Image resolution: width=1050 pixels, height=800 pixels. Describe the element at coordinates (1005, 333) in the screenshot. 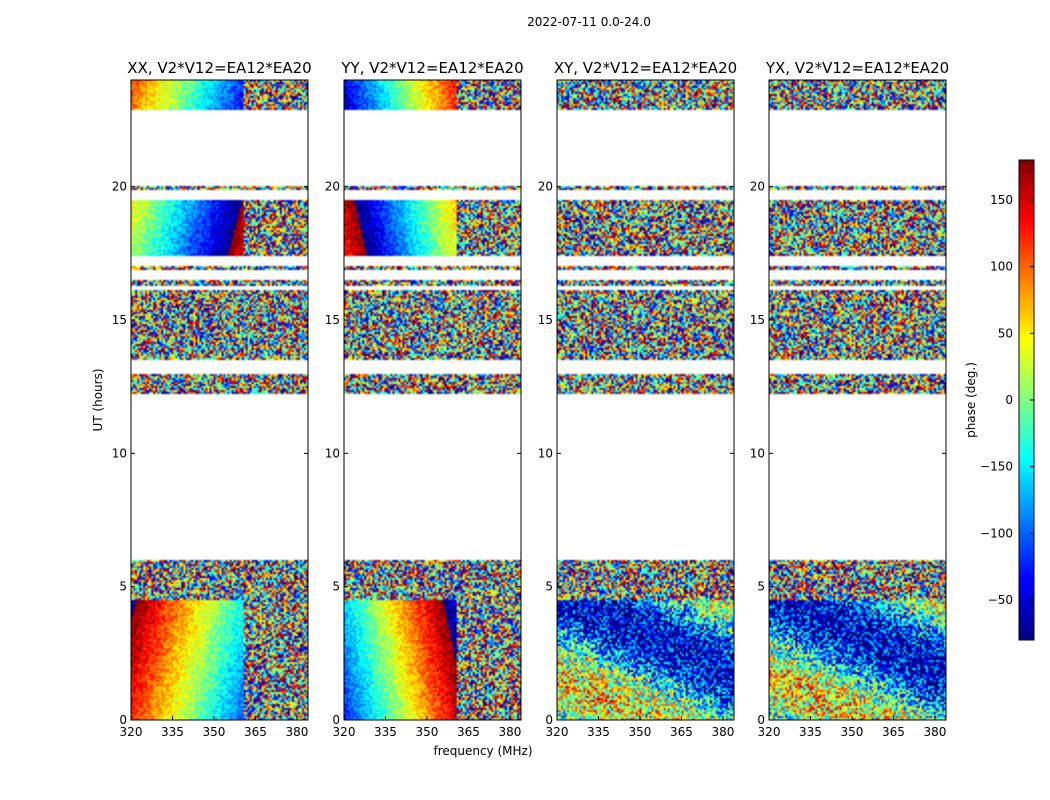

I see `colorbar-tick-label: 50` at that location.